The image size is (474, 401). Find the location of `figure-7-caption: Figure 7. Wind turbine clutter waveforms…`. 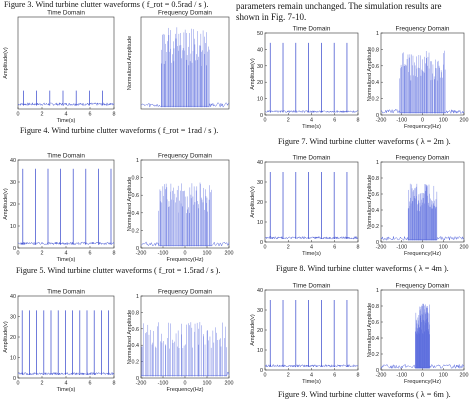

figure-7-caption: Figure 7. Wind turbine clutter waveforms… is located at coordinates (364, 141).